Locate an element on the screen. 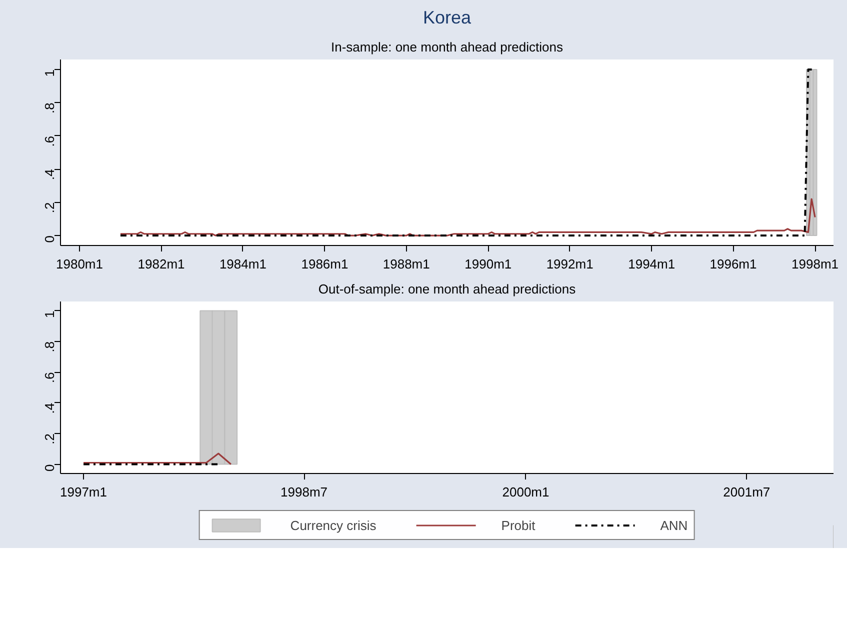 Image resolution: width=847 pixels, height=623 pixels. chart-title: Korea is located at coordinates (447, 18).